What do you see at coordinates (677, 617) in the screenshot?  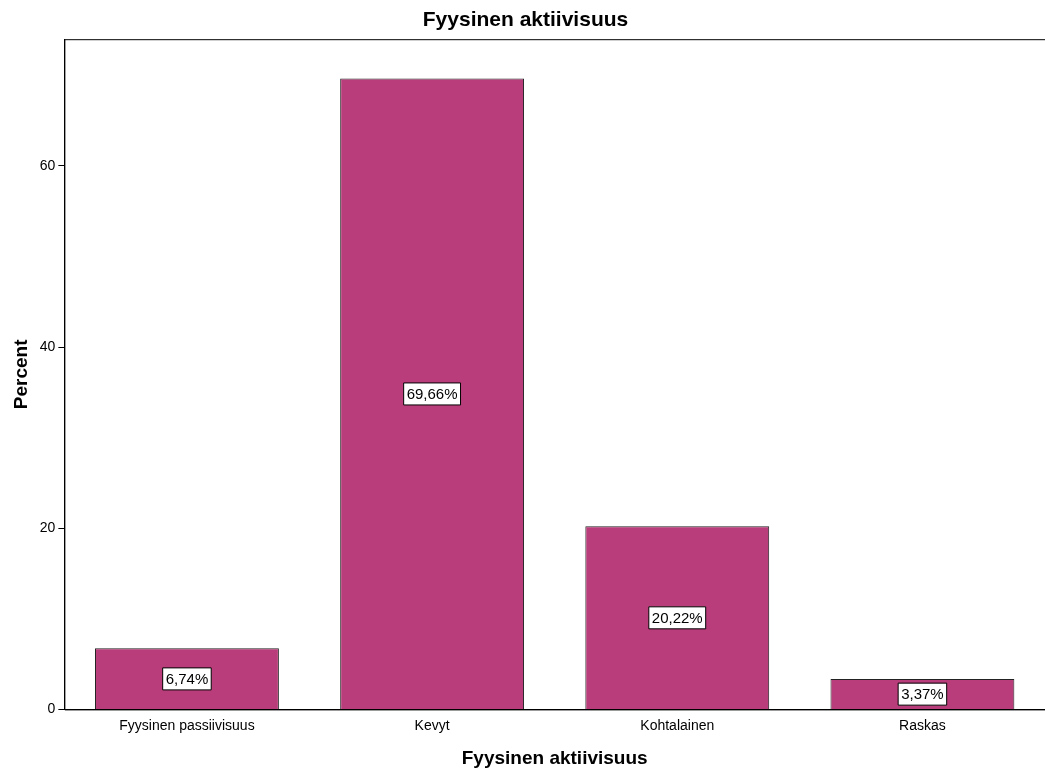 I see `data-label: 20,22%` at bounding box center [677, 617].